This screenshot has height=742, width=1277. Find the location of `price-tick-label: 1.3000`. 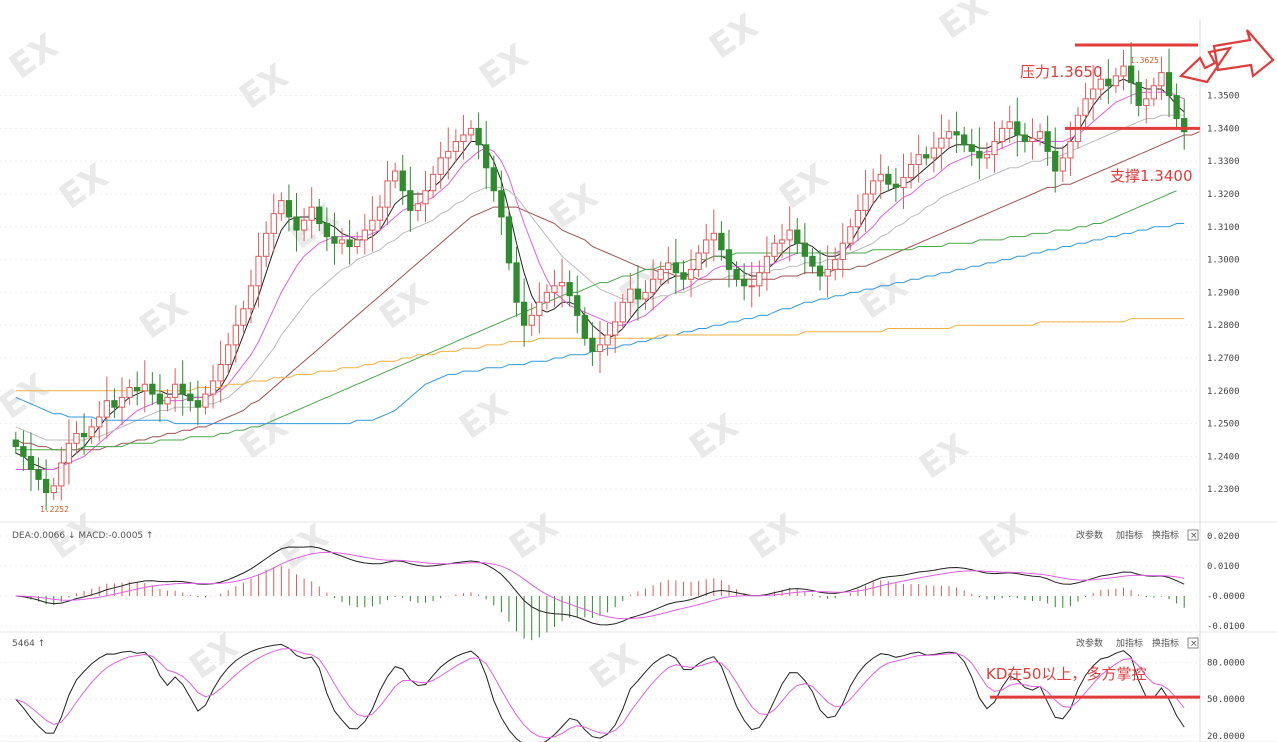

price-tick-label: 1.3000 is located at coordinates (1223, 261).